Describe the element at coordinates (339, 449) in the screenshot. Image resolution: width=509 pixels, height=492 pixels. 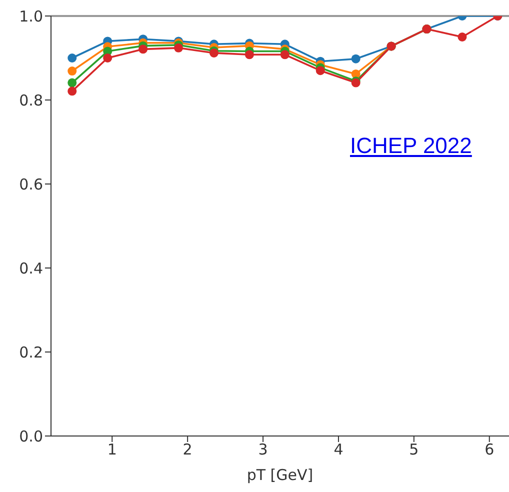
I see `x-tick-label: 4` at that location.